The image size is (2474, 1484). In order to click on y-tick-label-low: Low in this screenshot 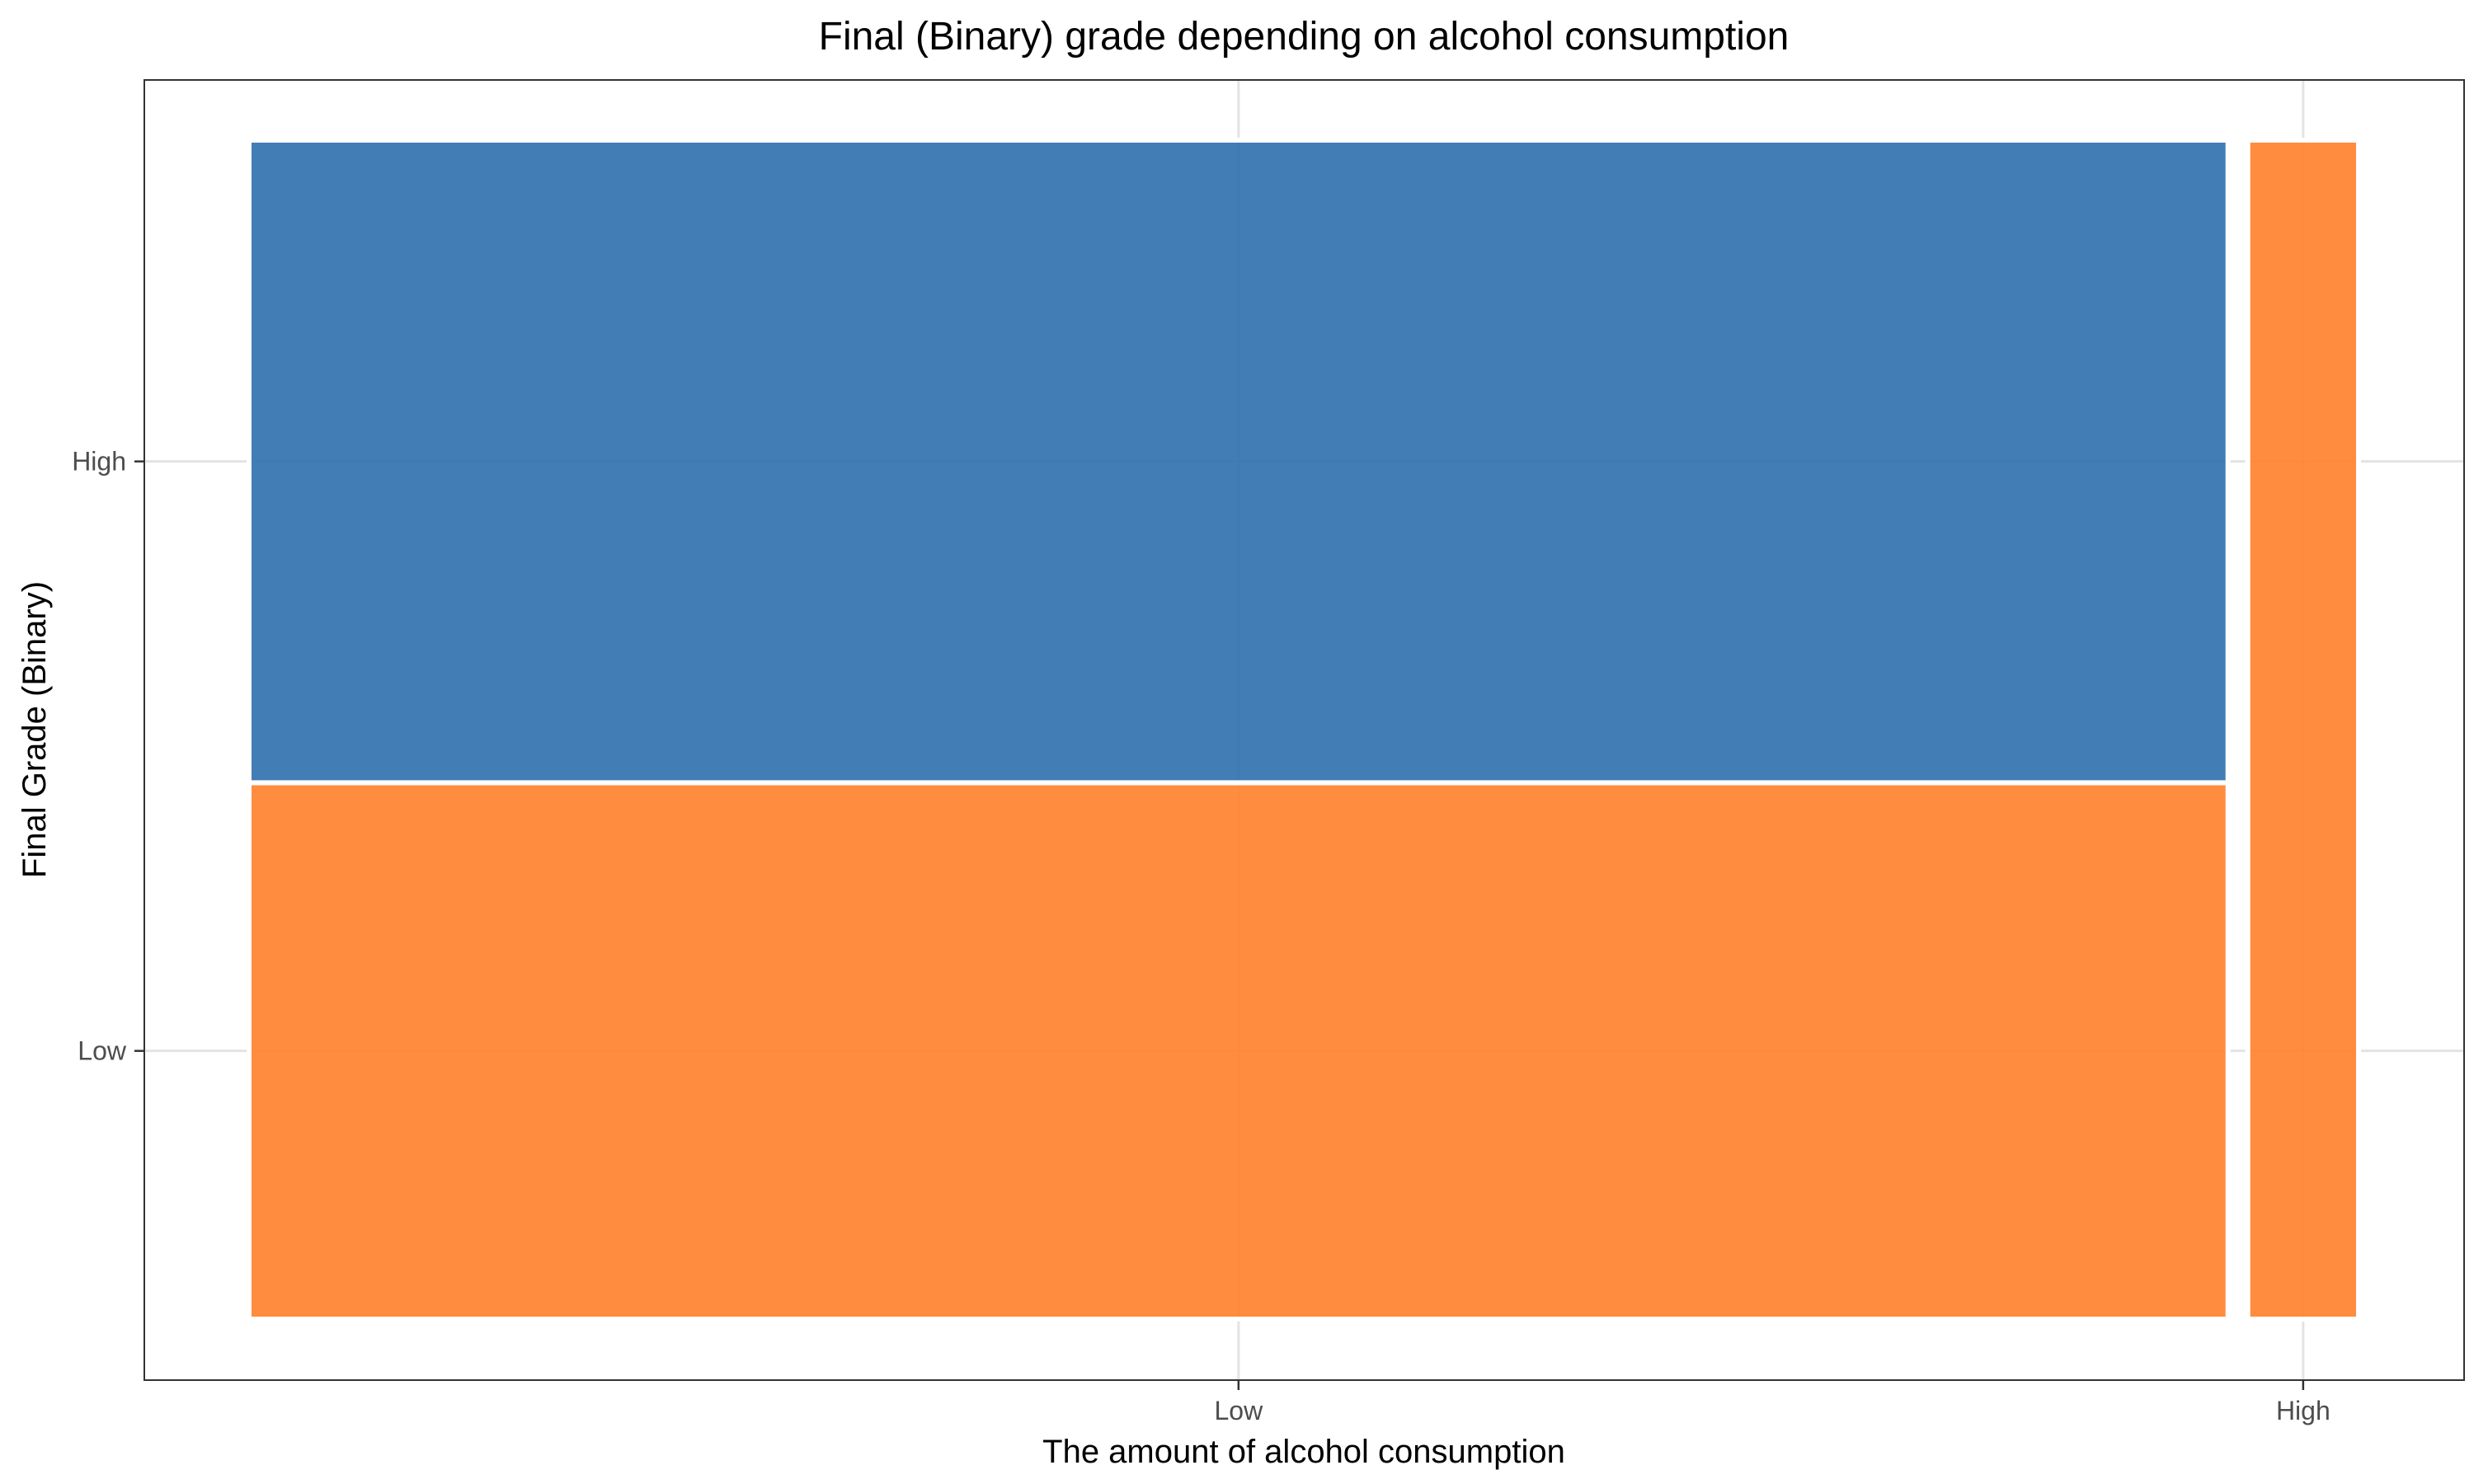, I will do `click(102, 1051)`.